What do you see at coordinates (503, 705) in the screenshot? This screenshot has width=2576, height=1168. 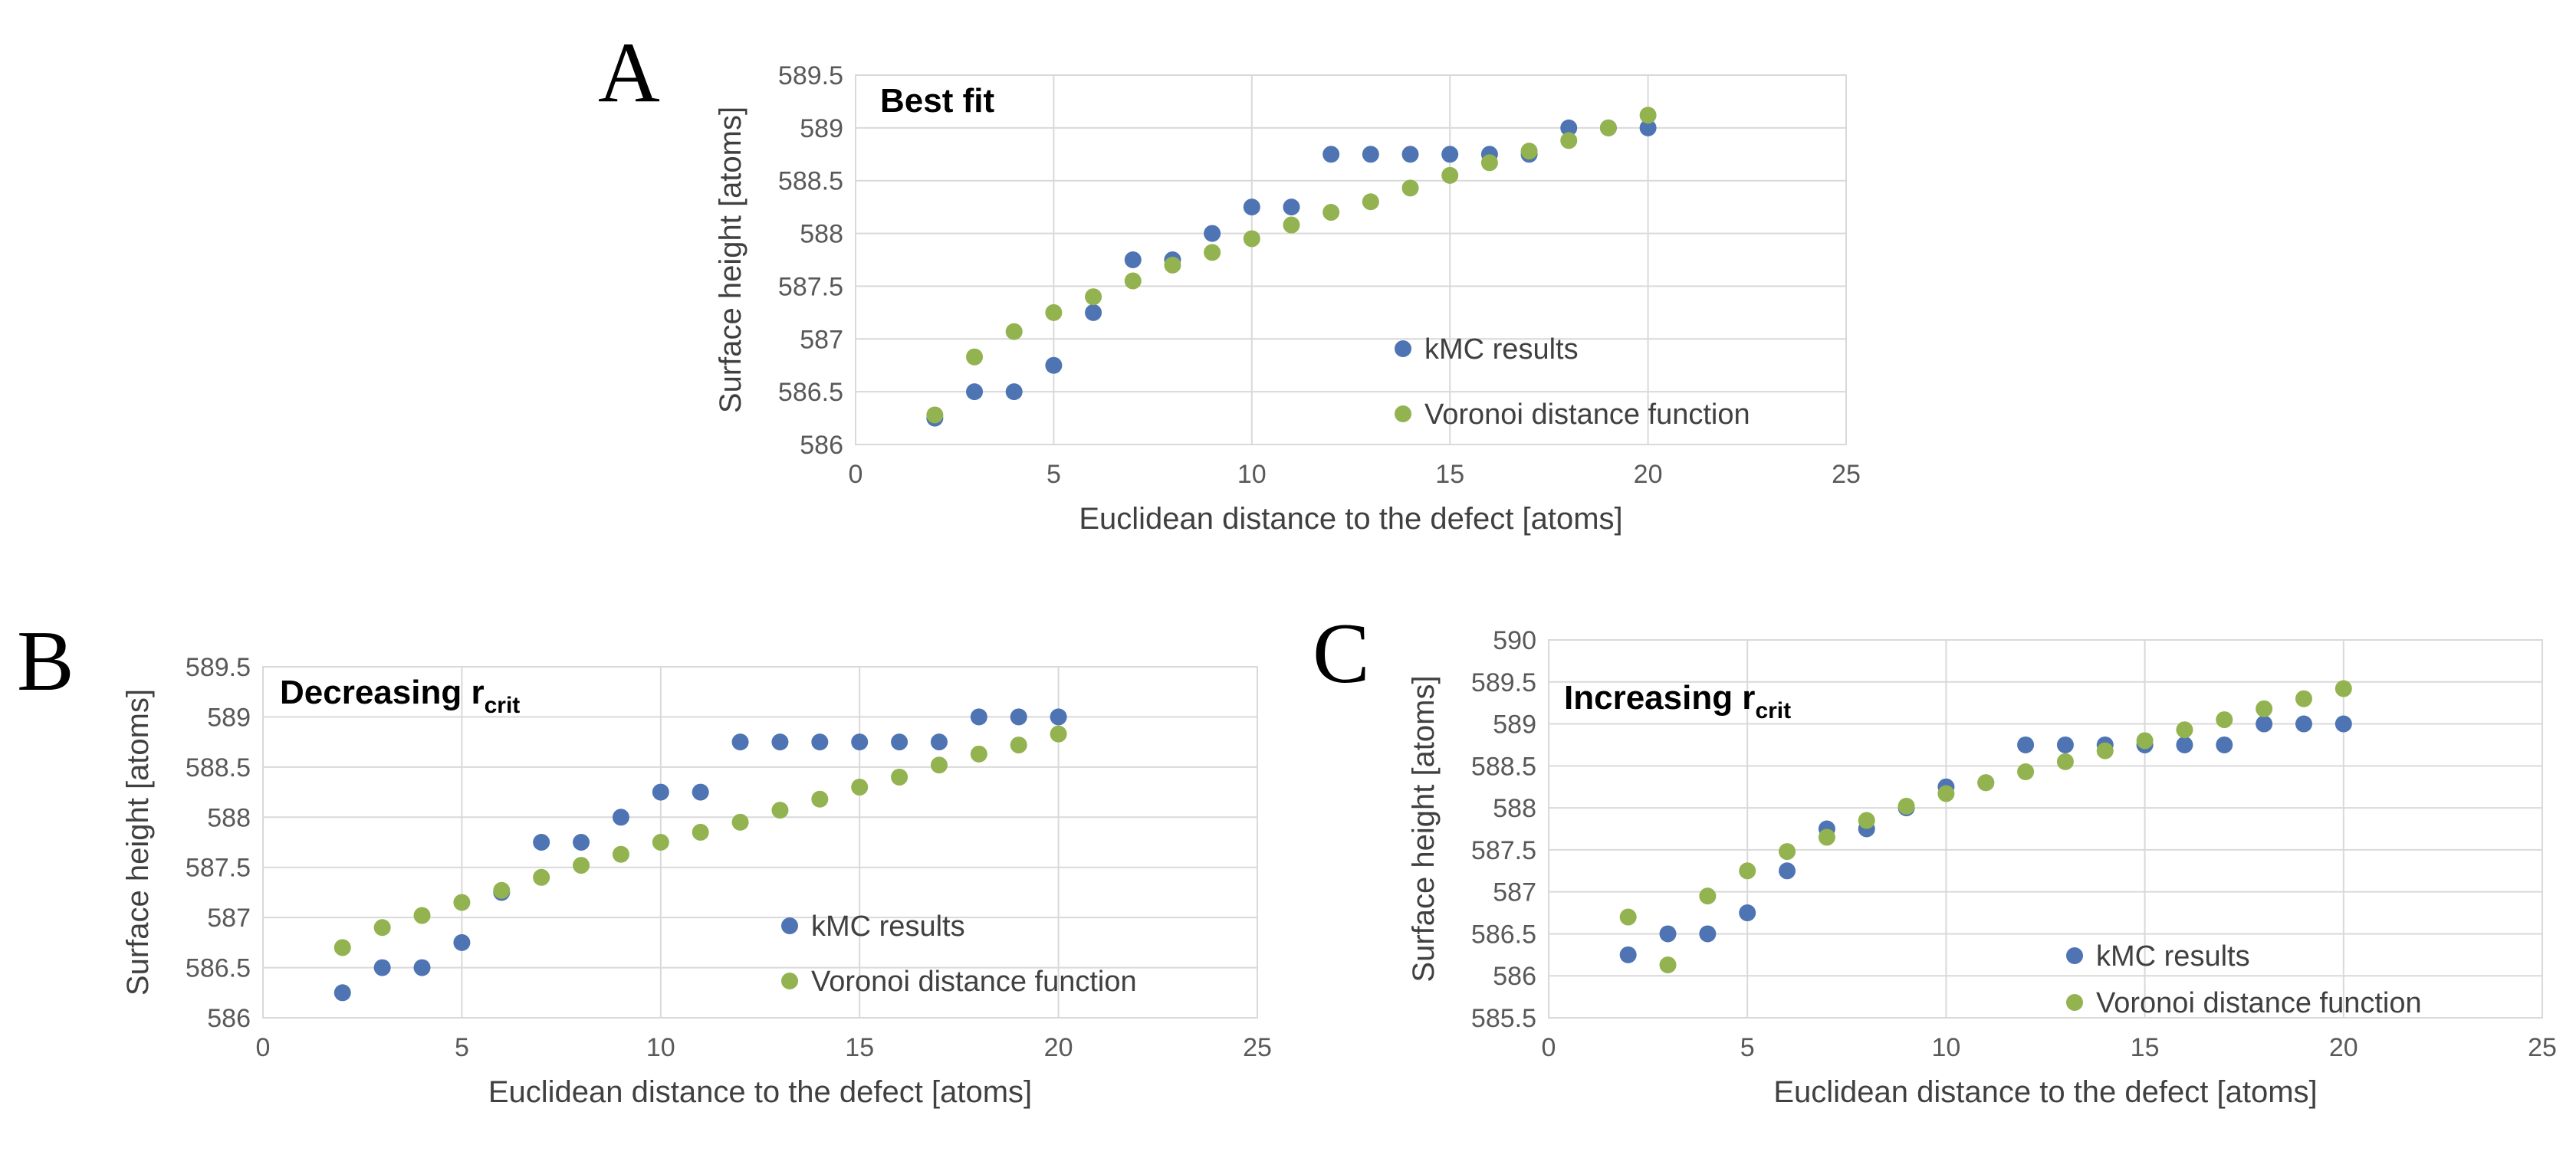 I see `chart-title-subscript: crit` at bounding box center [503, 705].